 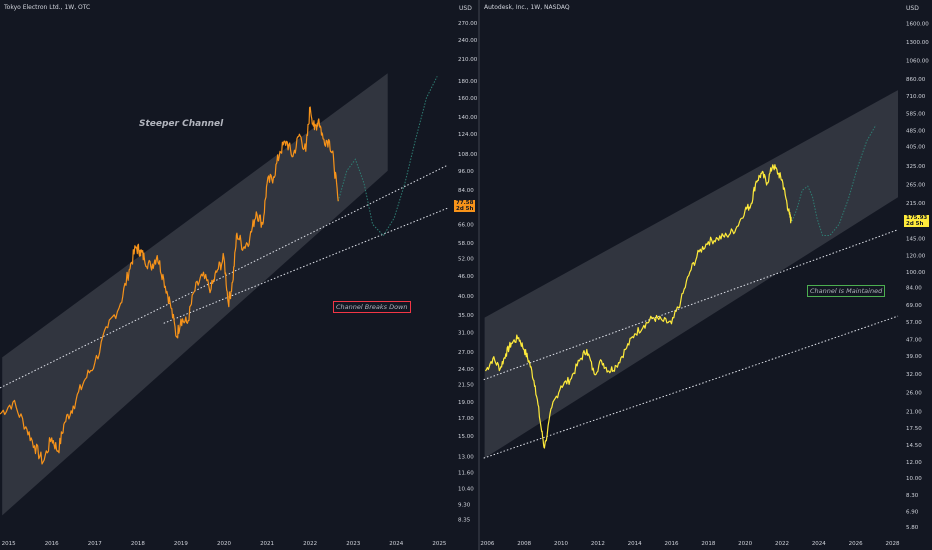 What do you see at coordinates (914, 323) in the screenshot?
I see `autodesk-y-tick-57.00: 57.00` at bounding box center [914, 323].